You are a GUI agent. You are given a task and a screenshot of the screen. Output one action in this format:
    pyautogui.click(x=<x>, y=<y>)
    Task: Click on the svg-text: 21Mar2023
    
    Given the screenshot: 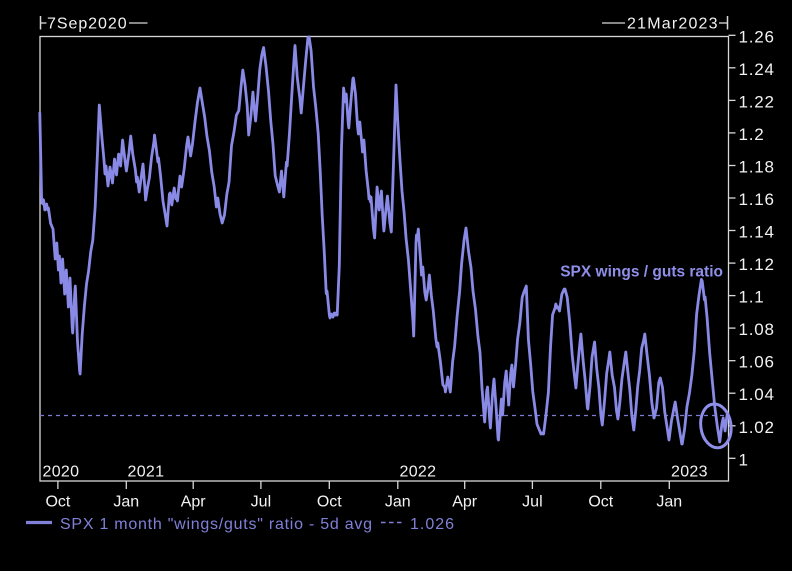 What is the action you would take?
    pyautogui.click(x=673, y=24)
    